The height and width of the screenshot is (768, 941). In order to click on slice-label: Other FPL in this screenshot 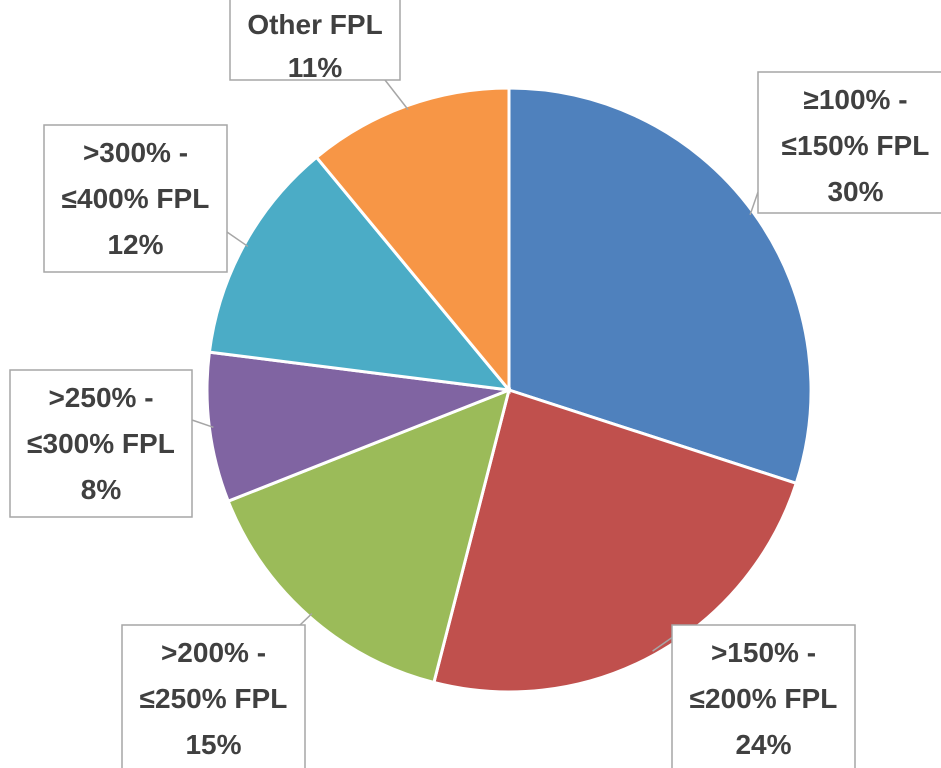, I will do `click(315, 24)`.